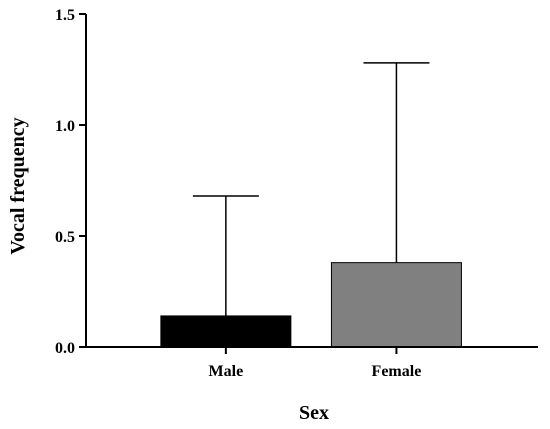  I want to click on x-tick-label-male: Male, so click(226, 371).